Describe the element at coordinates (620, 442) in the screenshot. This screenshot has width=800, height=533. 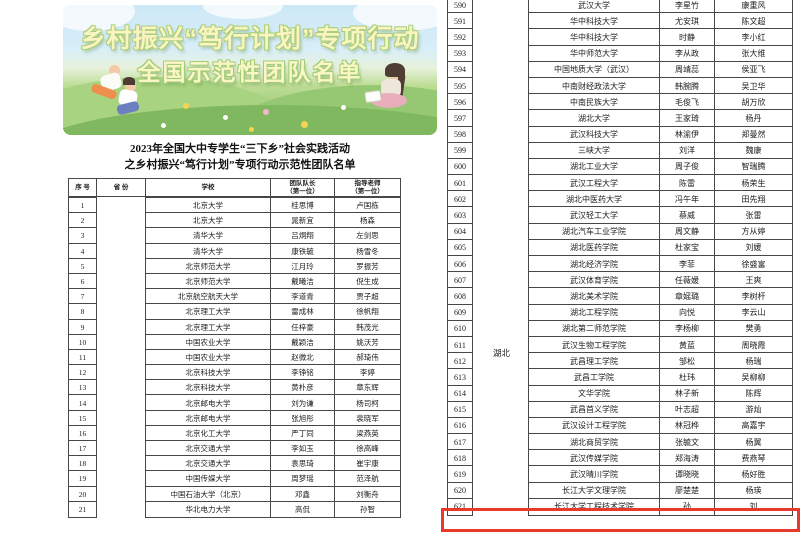
I see `table-row: 617 湖北商贸学院 张毓文 杨翼` at that location.